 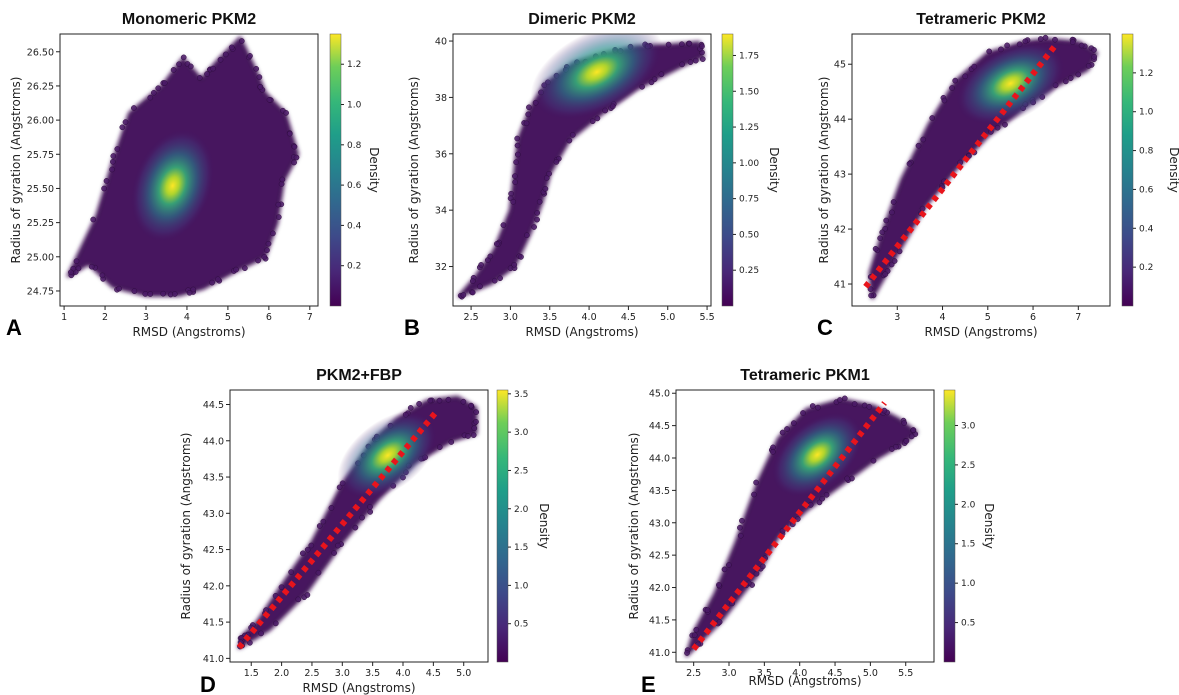 I want to click on x-tick-label: 2.5, so click(x=311, y=673).